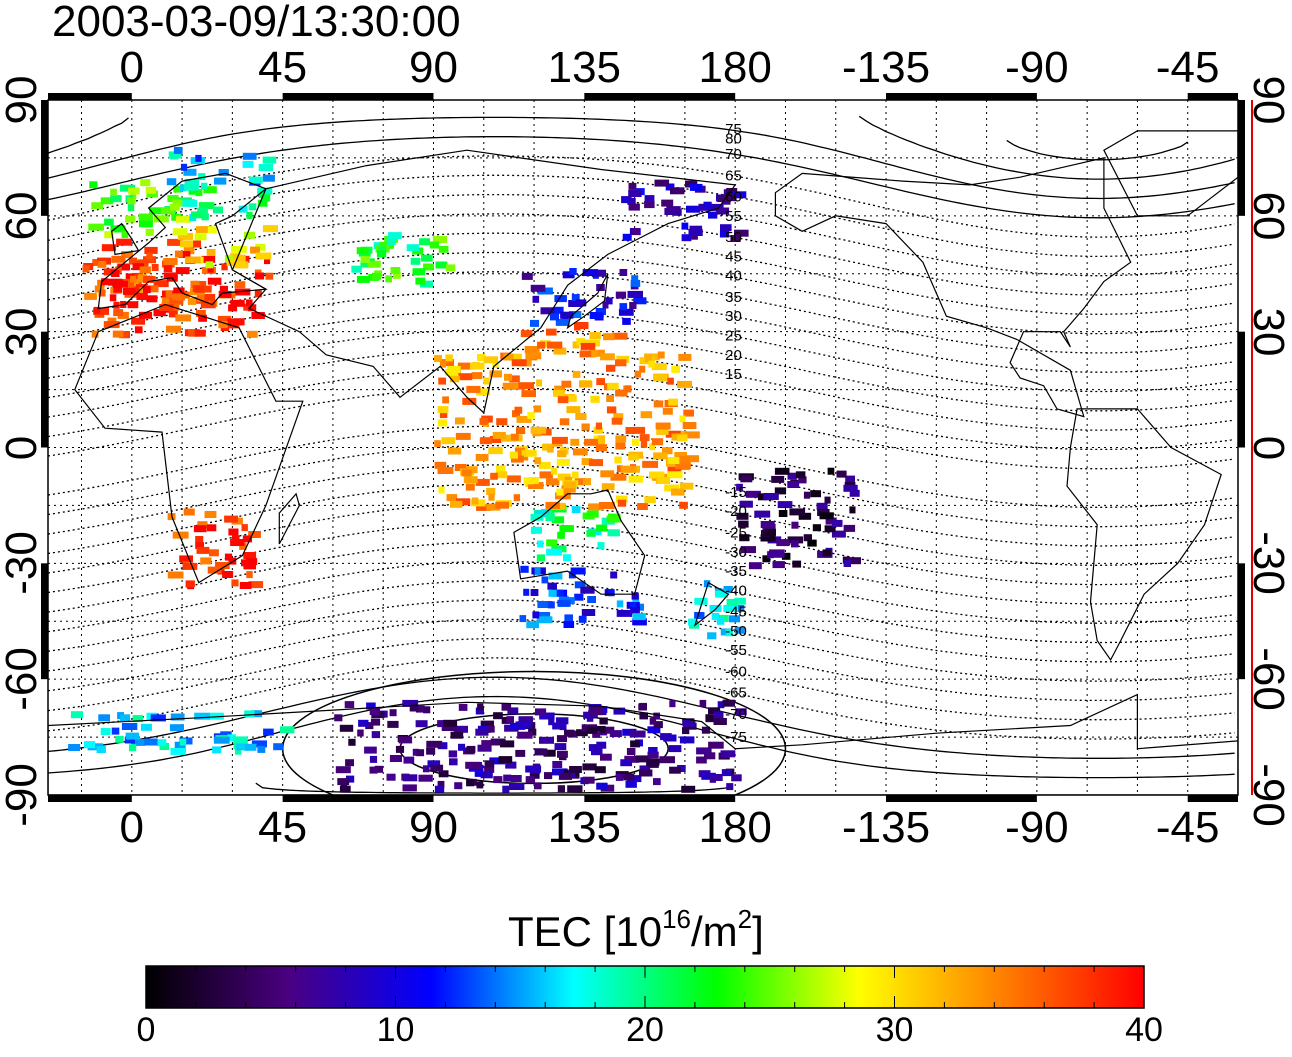 Image resolution: width=1292 pixels, height=1057 pixels. I want to click on bottom-lon-label: -45, so click(1187, 827).